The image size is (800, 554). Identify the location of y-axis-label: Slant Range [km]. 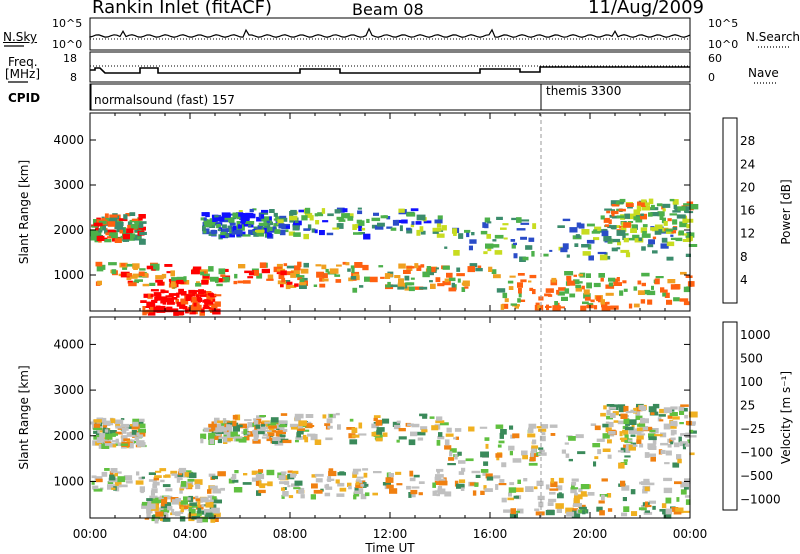
(24, 212).